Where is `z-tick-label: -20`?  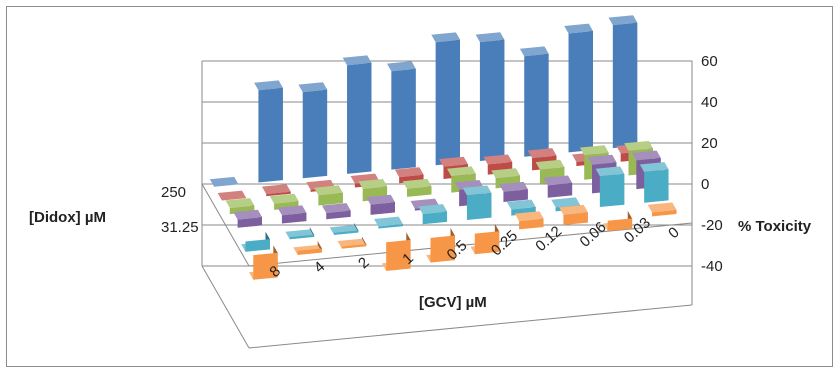
z-tick-label: -20 is located at coordinates (712, 225).